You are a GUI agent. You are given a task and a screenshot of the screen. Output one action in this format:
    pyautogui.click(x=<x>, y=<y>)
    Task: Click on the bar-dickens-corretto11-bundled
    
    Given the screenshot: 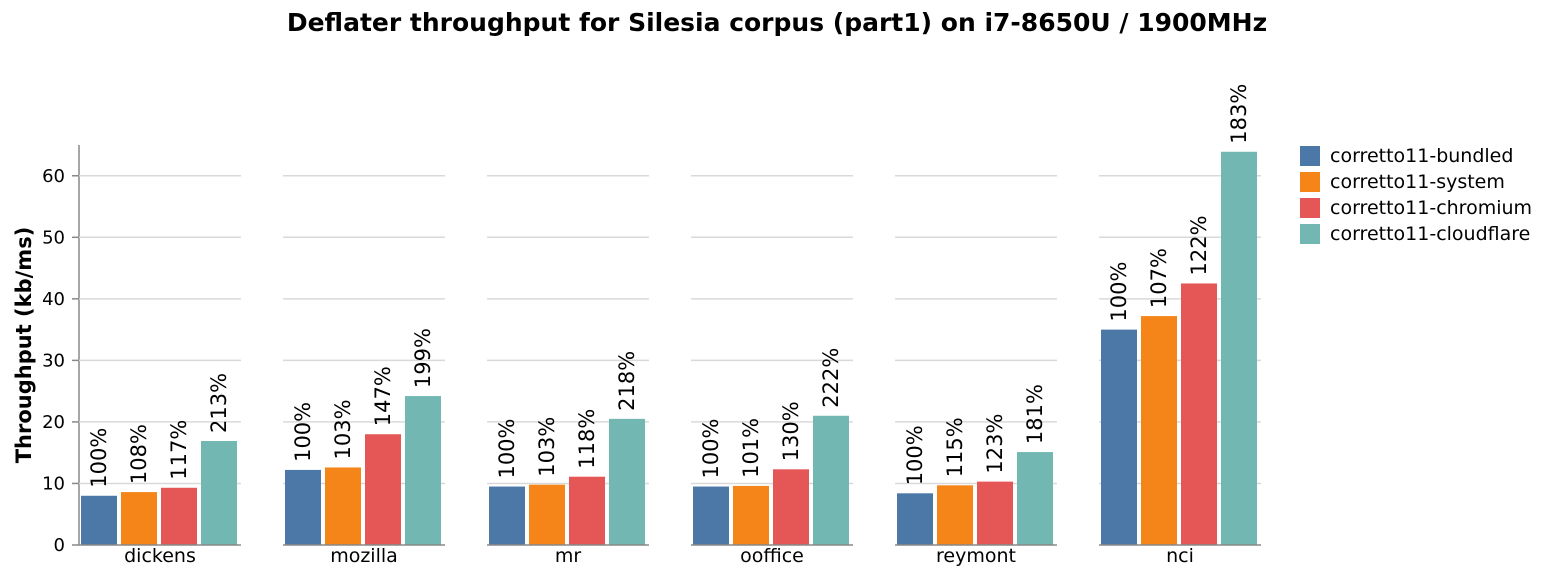 What is the action you would take?
    pyautogui.click(x=99, y=520)
    